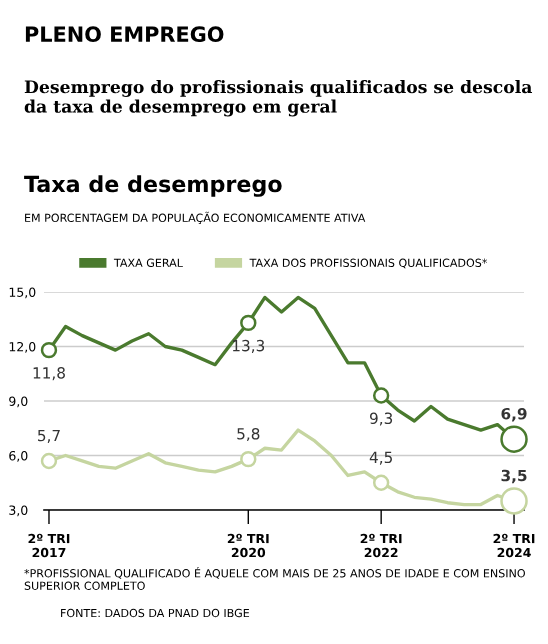 The height and width of the screenshot is (644, 548). I want to click on chart-subtitle: Desemprego do profissionais qualificados se descola da taxa de desemprego em geral, so click(278, 98).